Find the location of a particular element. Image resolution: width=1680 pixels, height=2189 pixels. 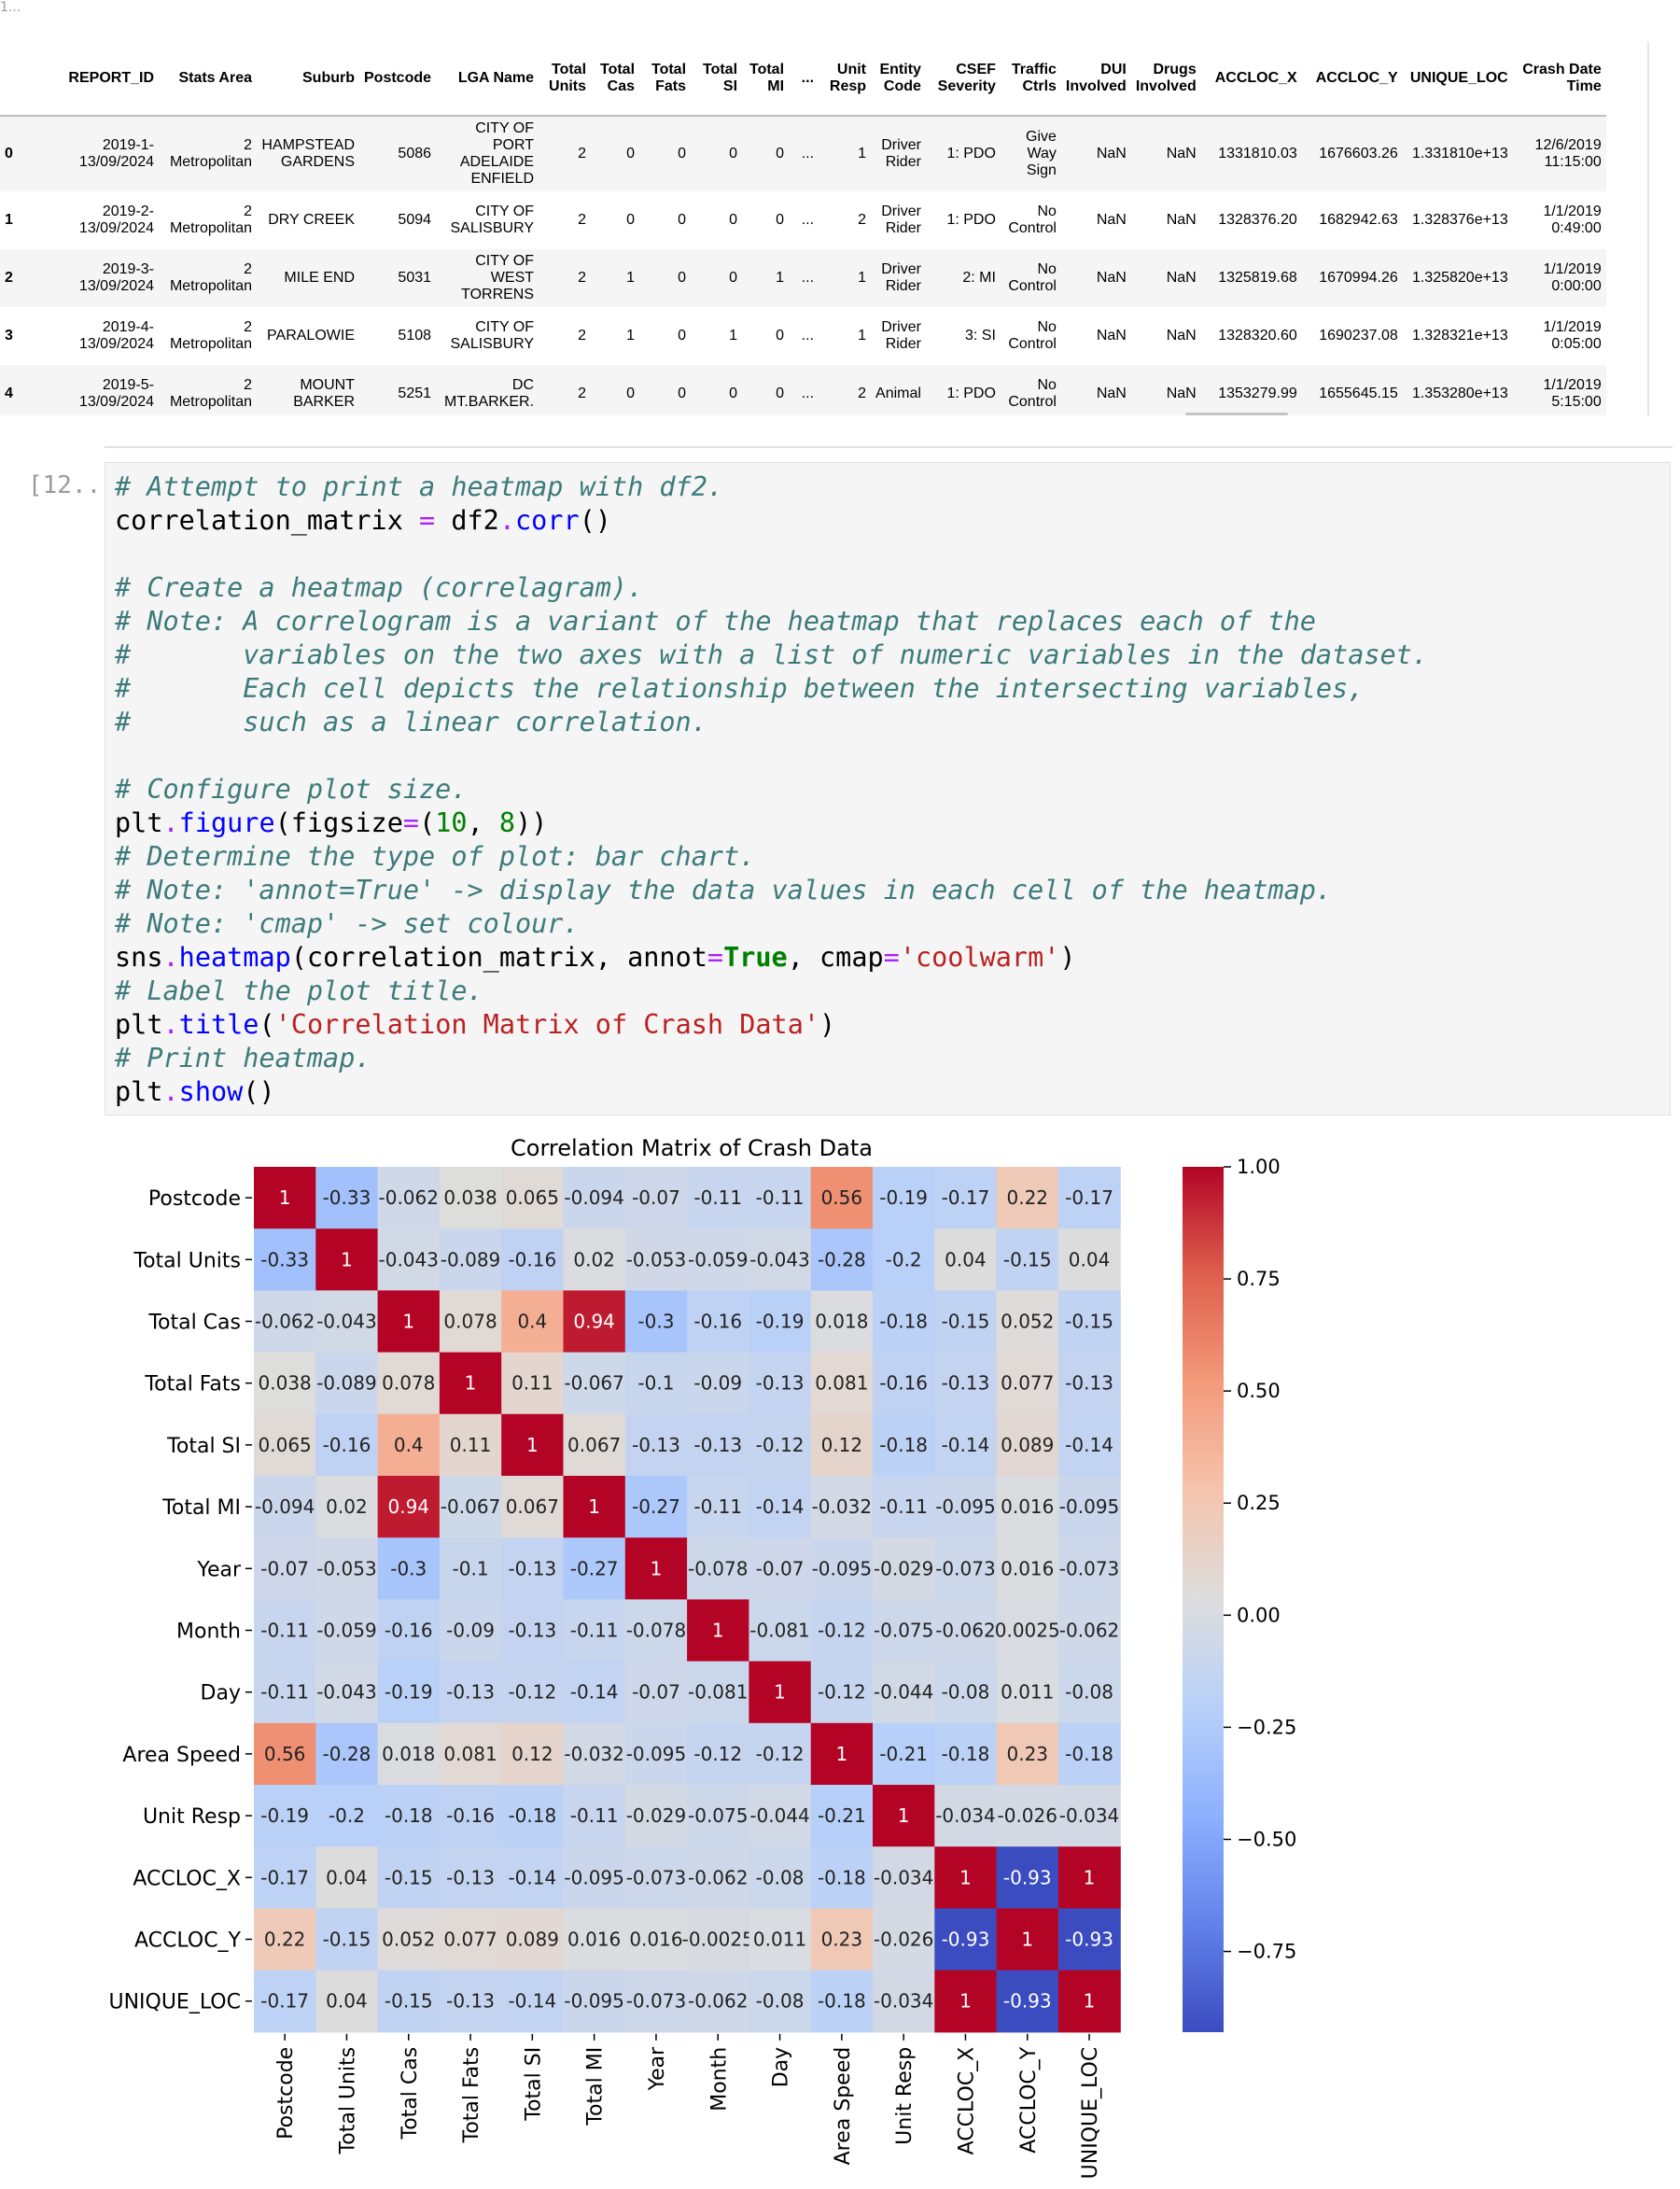

colorbar is located at coordinates (1203, 1599).